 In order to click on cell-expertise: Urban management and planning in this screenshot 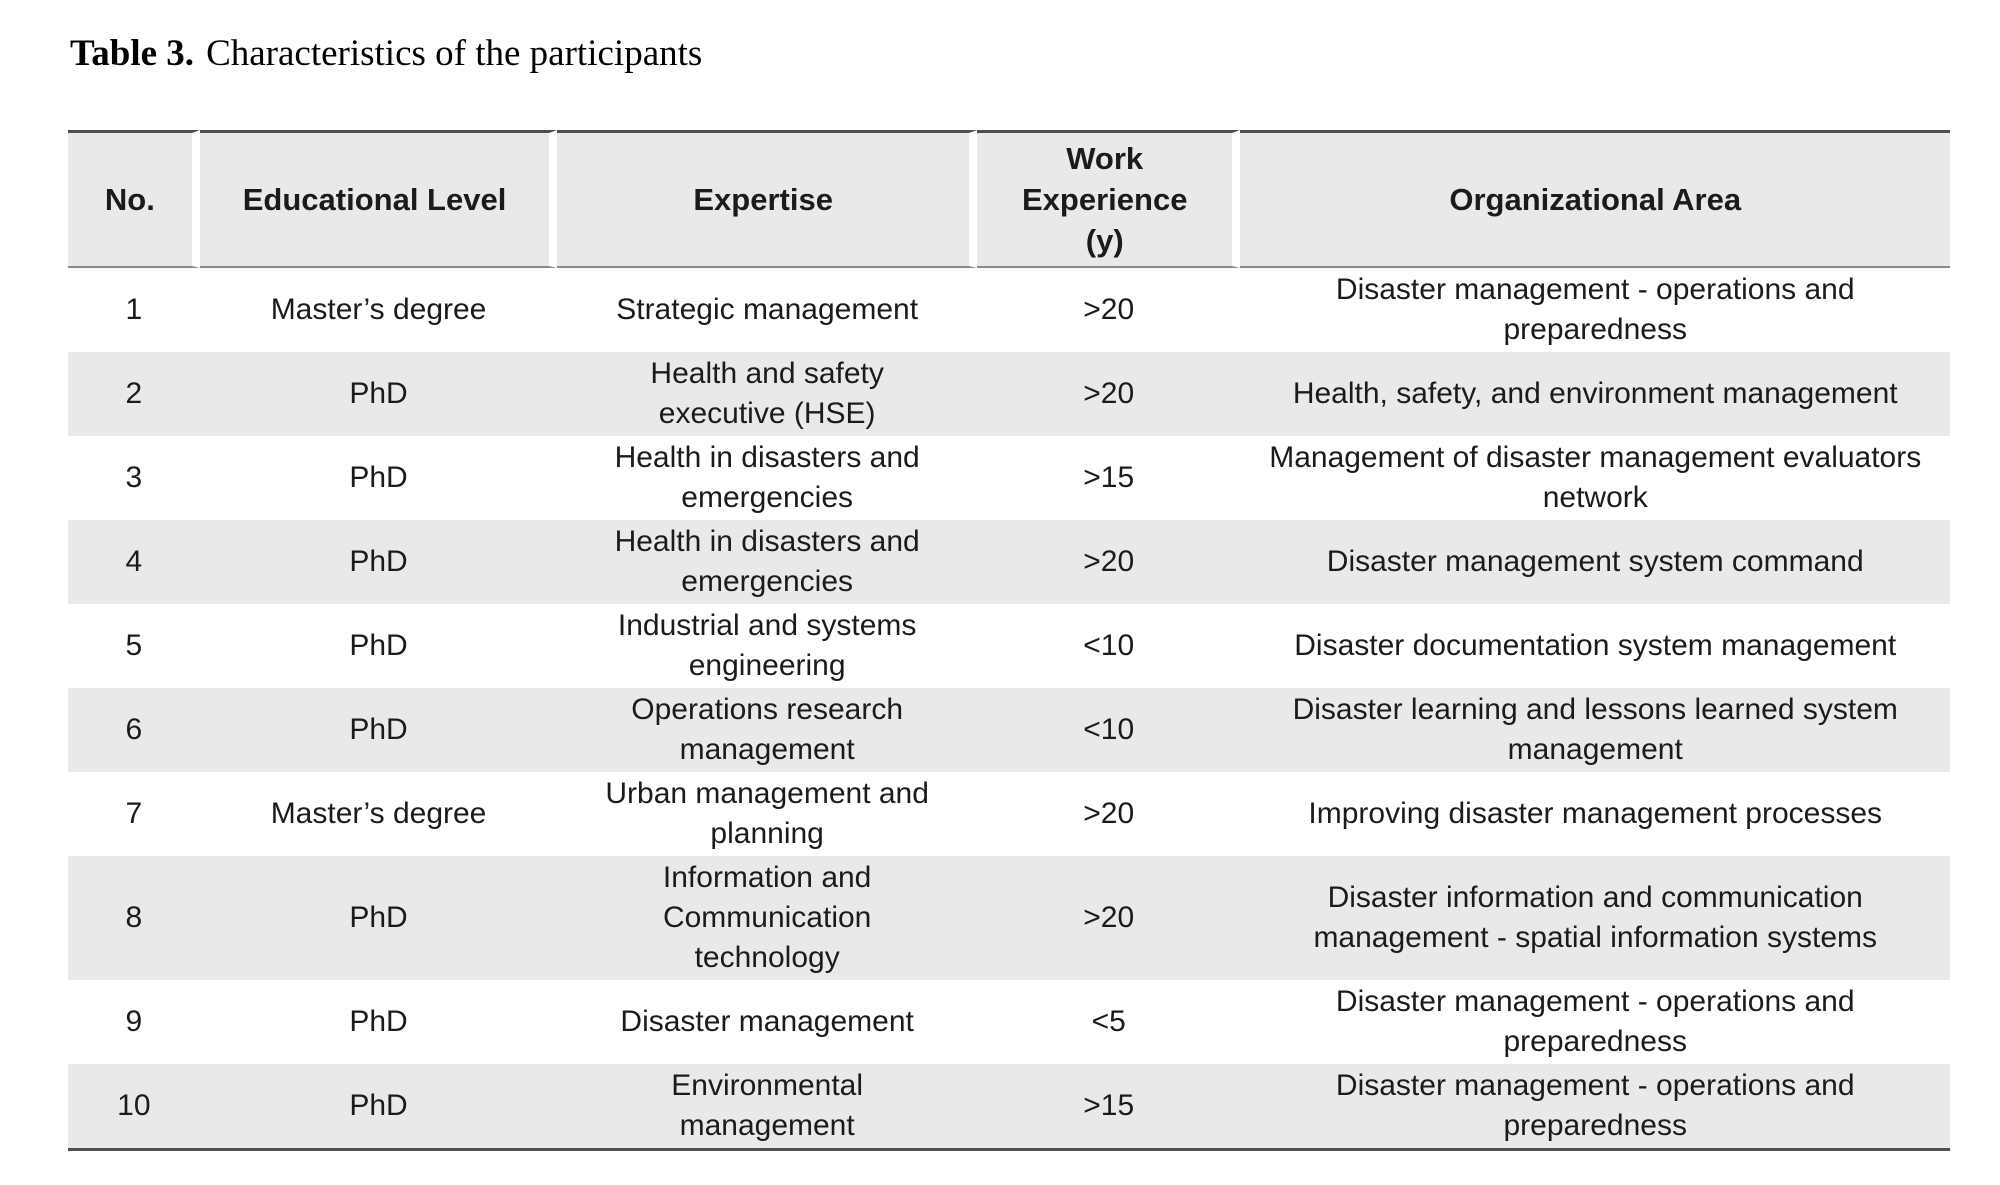, I will do `click(767, 814)`.